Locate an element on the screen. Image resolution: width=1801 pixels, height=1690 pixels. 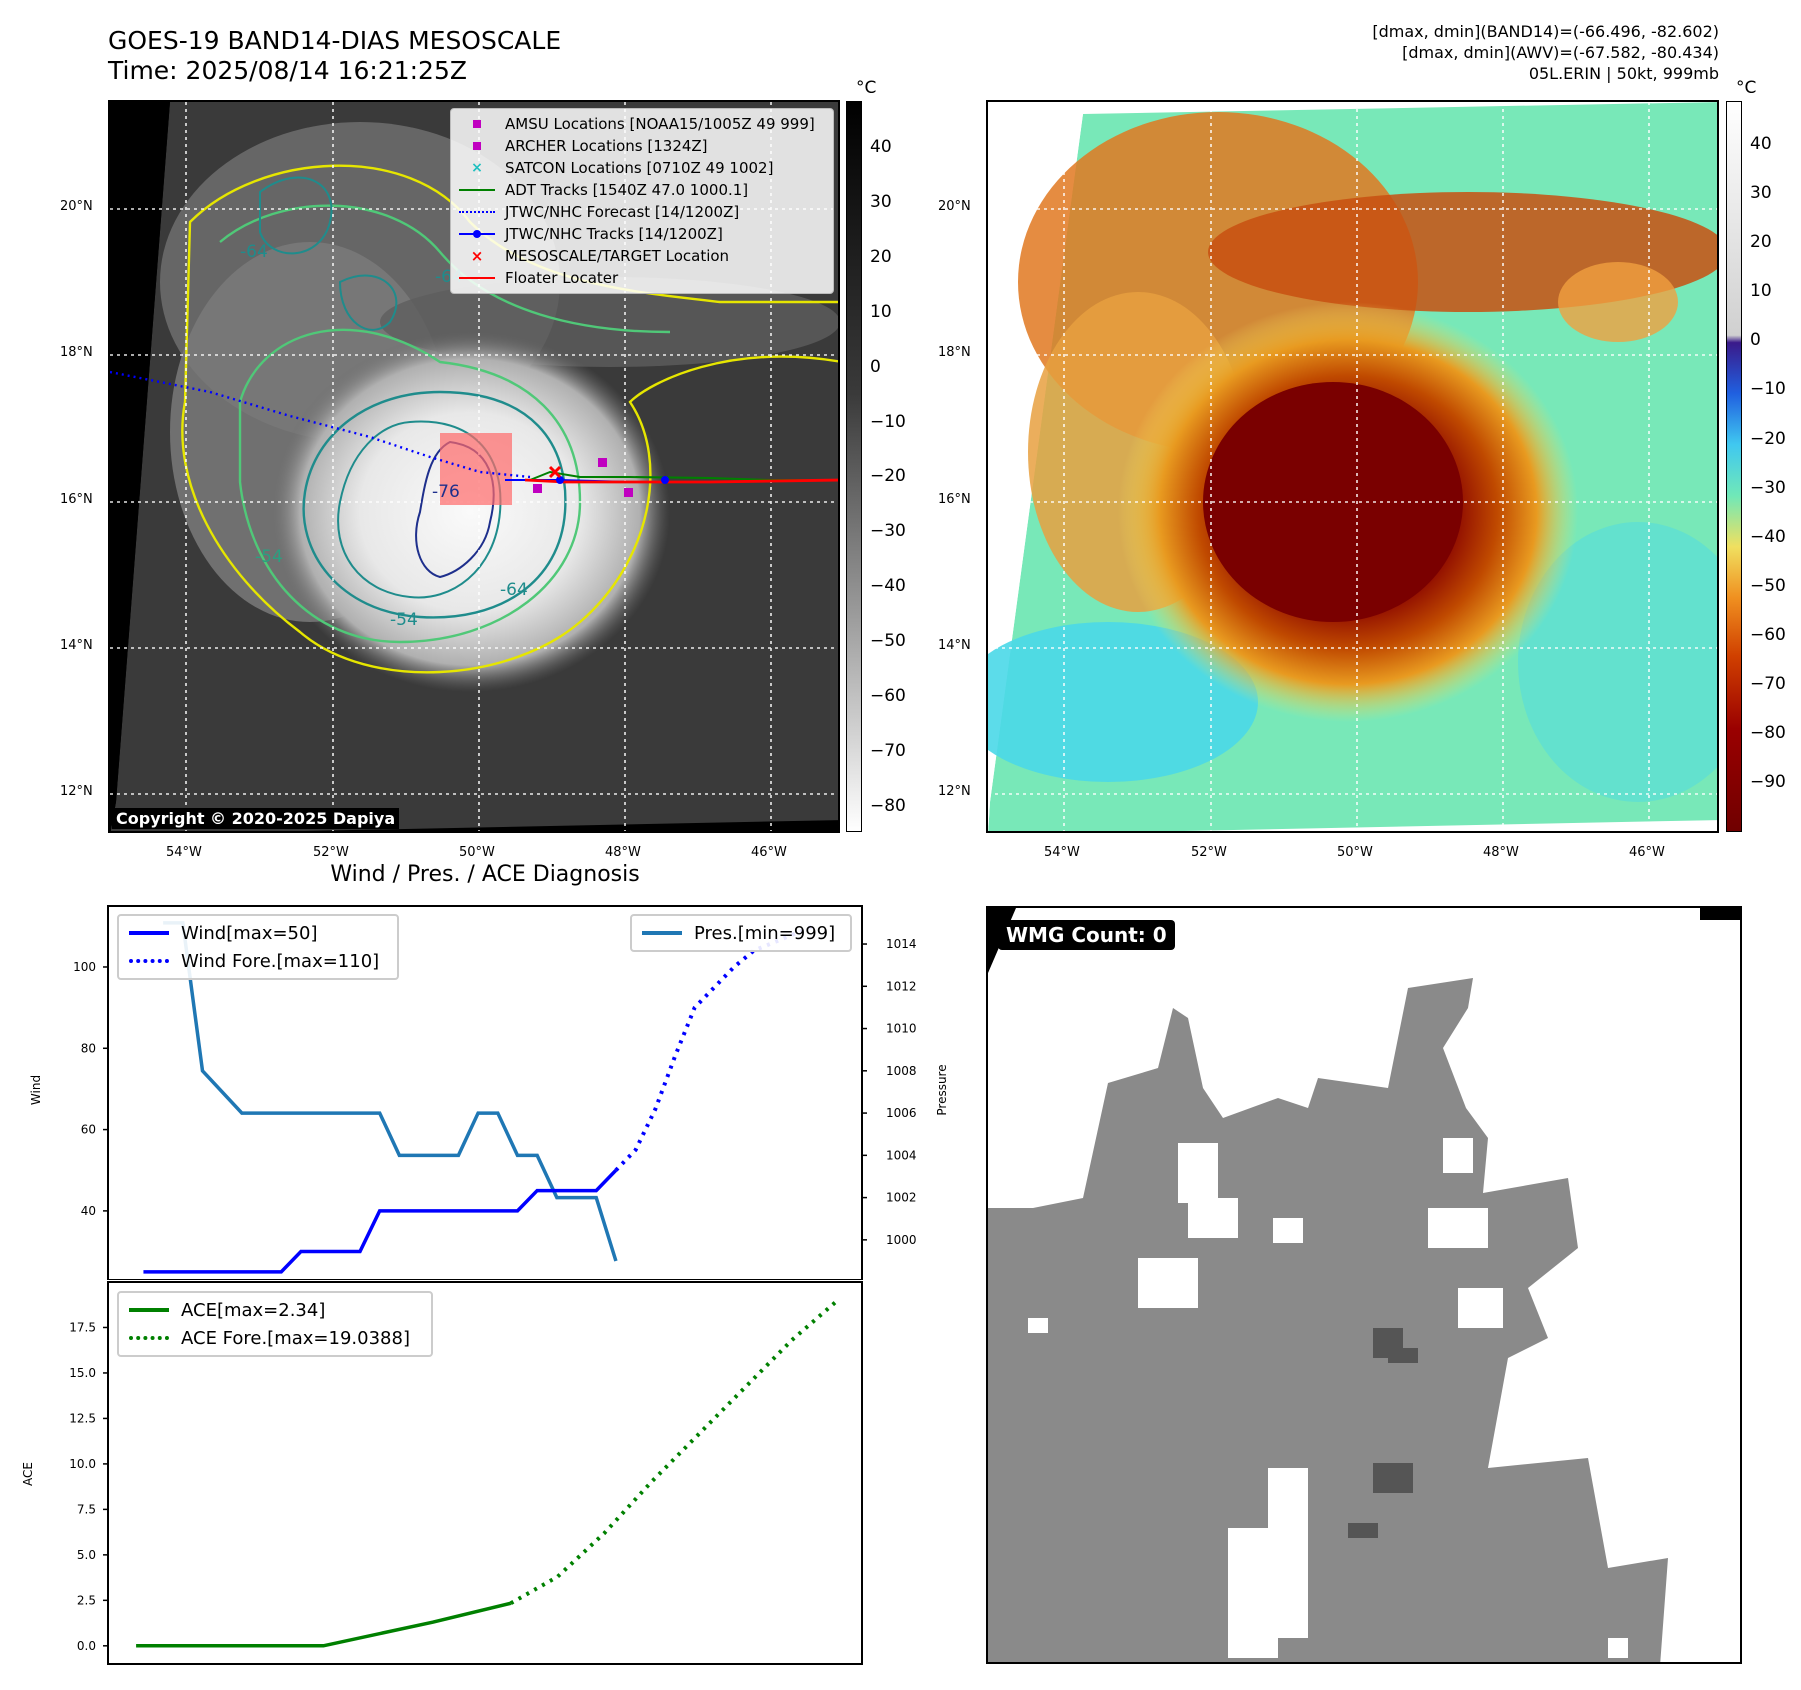
pressure-tick-label: 1008 is located at coordinates (901, 1071).